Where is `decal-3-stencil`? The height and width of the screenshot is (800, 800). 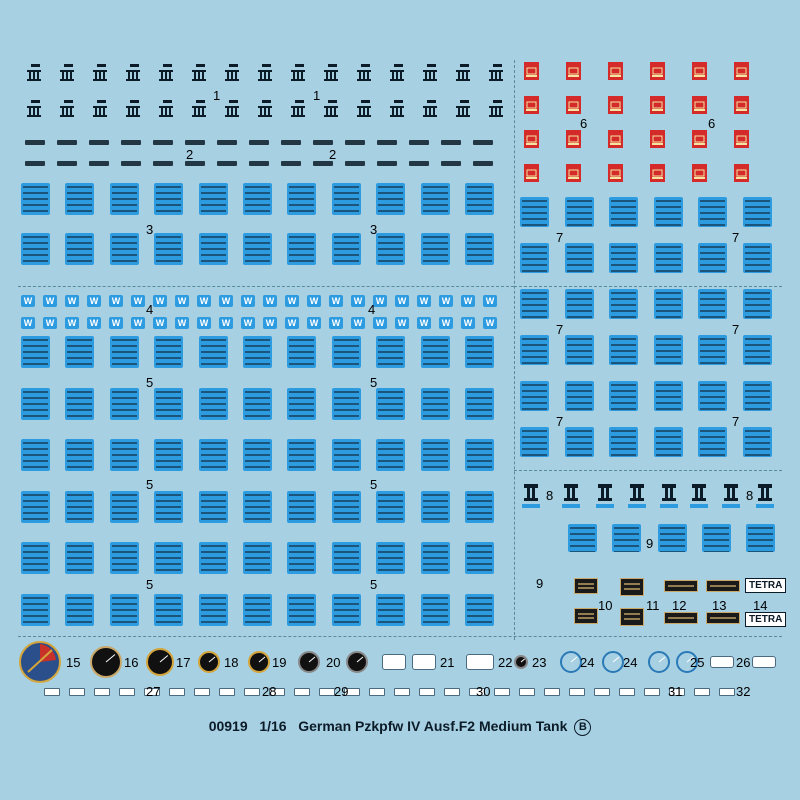
decal-3-stencil is located at coordinates (435, 249).